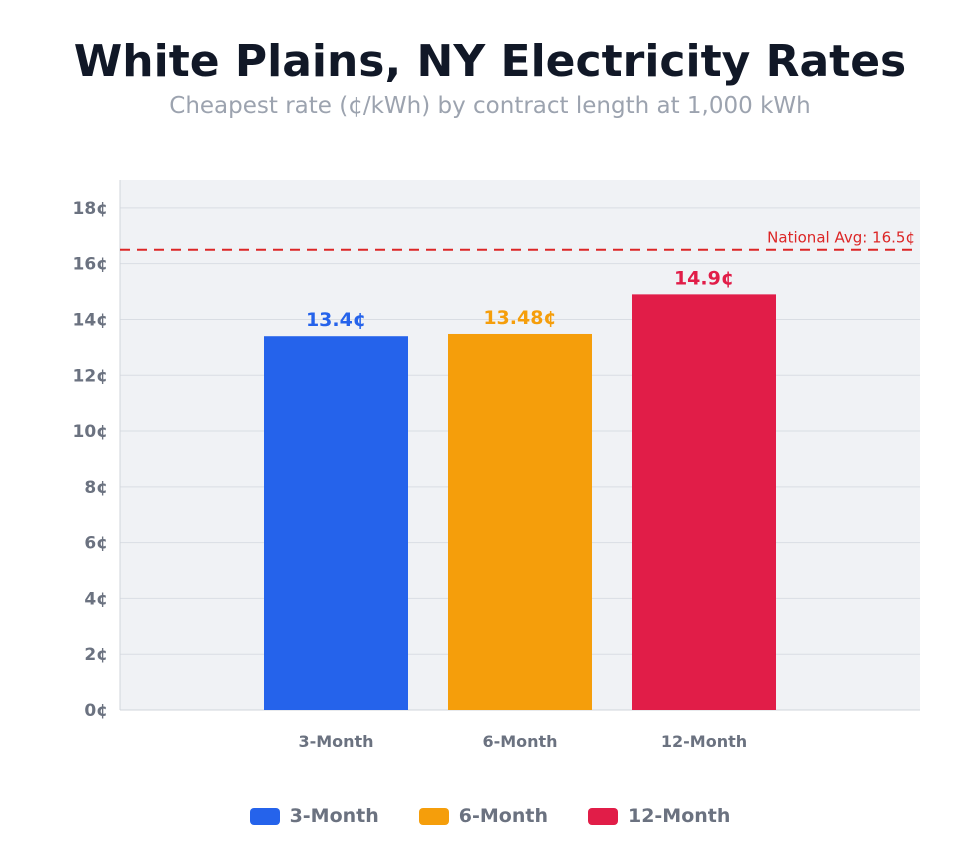  What do you see at coordinates (96, 599) in the screenshot?
I see `y-tick-label: 4¢` at bounding box center [96, 599].